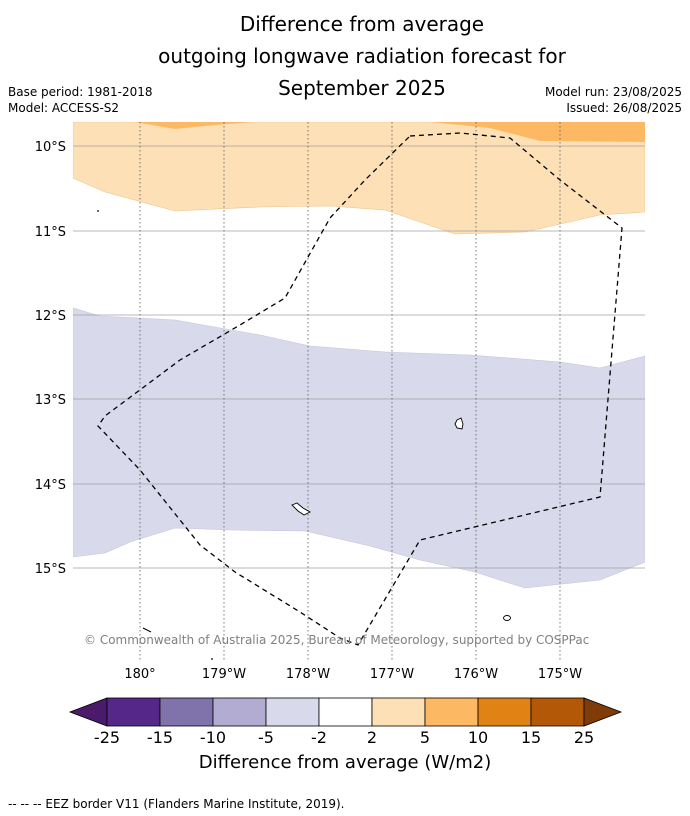 This screenshot has height=816, width=690. I want to click on base-period: Base period: 1981-2018, so click(80, 92).